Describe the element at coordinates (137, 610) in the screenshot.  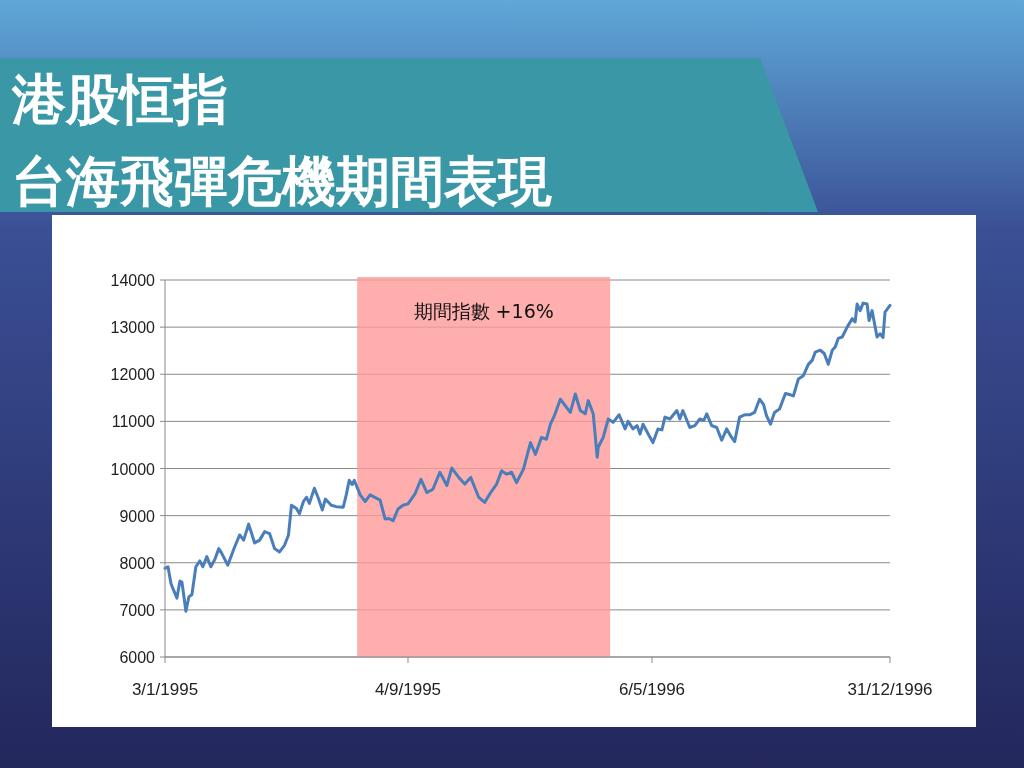
I see `y-tick-label: 7000` at that location.